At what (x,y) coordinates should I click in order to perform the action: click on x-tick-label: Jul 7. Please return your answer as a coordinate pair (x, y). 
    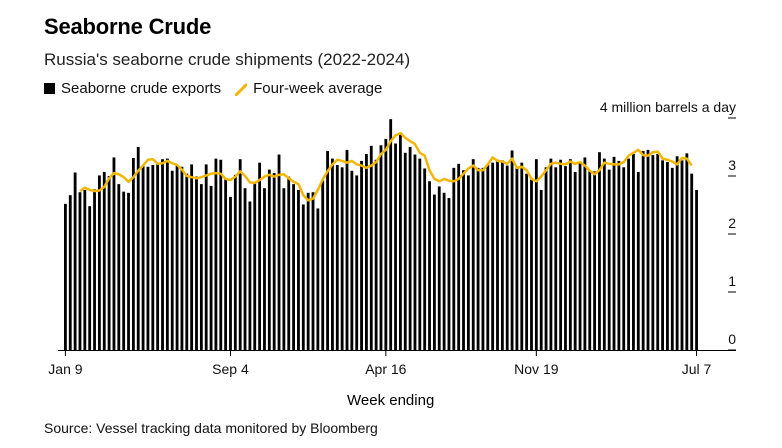
    Looking at the image, I should click on (697, 369).